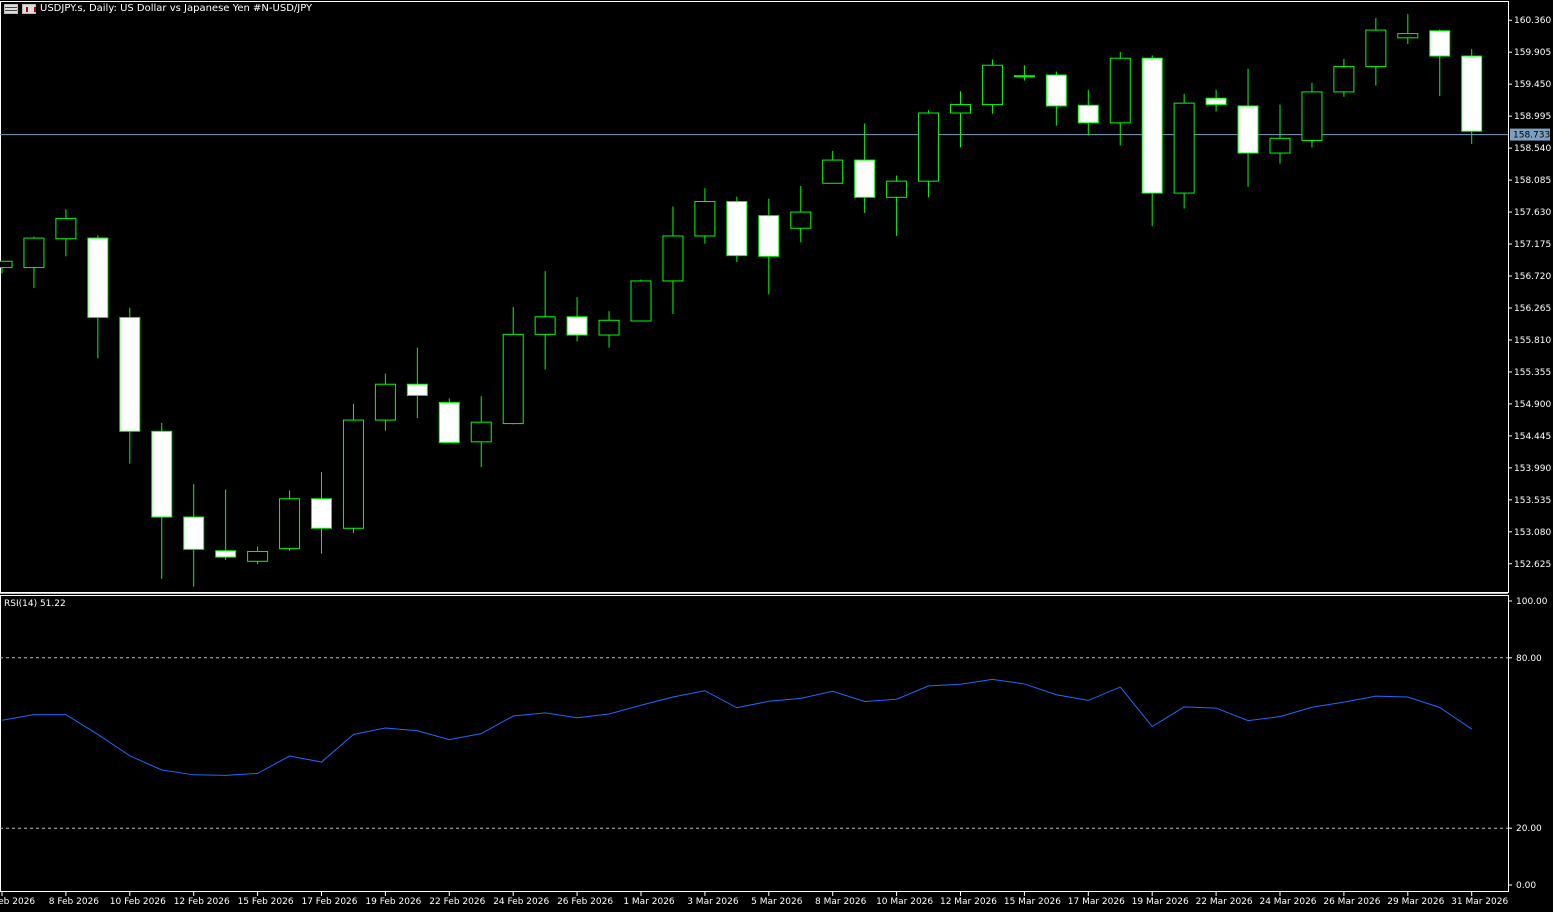  I want to click on x-tick-label: 1 Mar 2026, so click(649, 902).